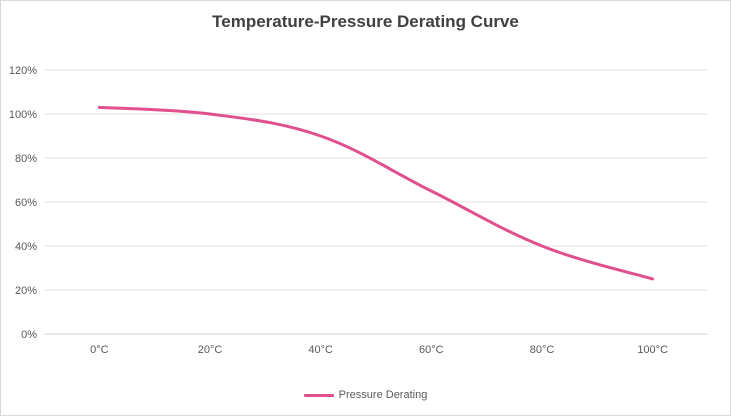  What do you see at coordinates (318, 395) in the screenshot?
I see `legend-swatch` at bounding box center [318, 395].